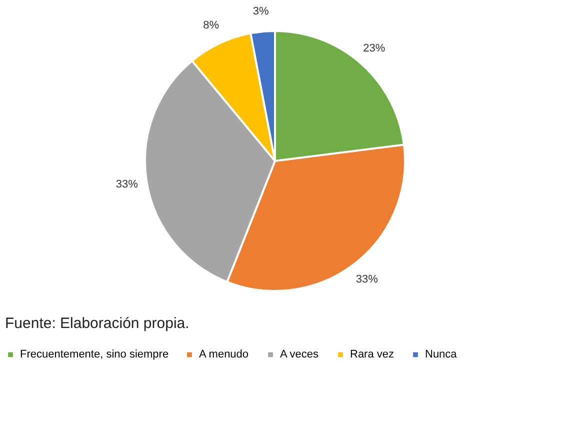 The image size is (582, 448). Describe the element at coordinates (94, 354) in the screenshot. I see `legend-label: Frecuentemente, sino siempre` at that location.